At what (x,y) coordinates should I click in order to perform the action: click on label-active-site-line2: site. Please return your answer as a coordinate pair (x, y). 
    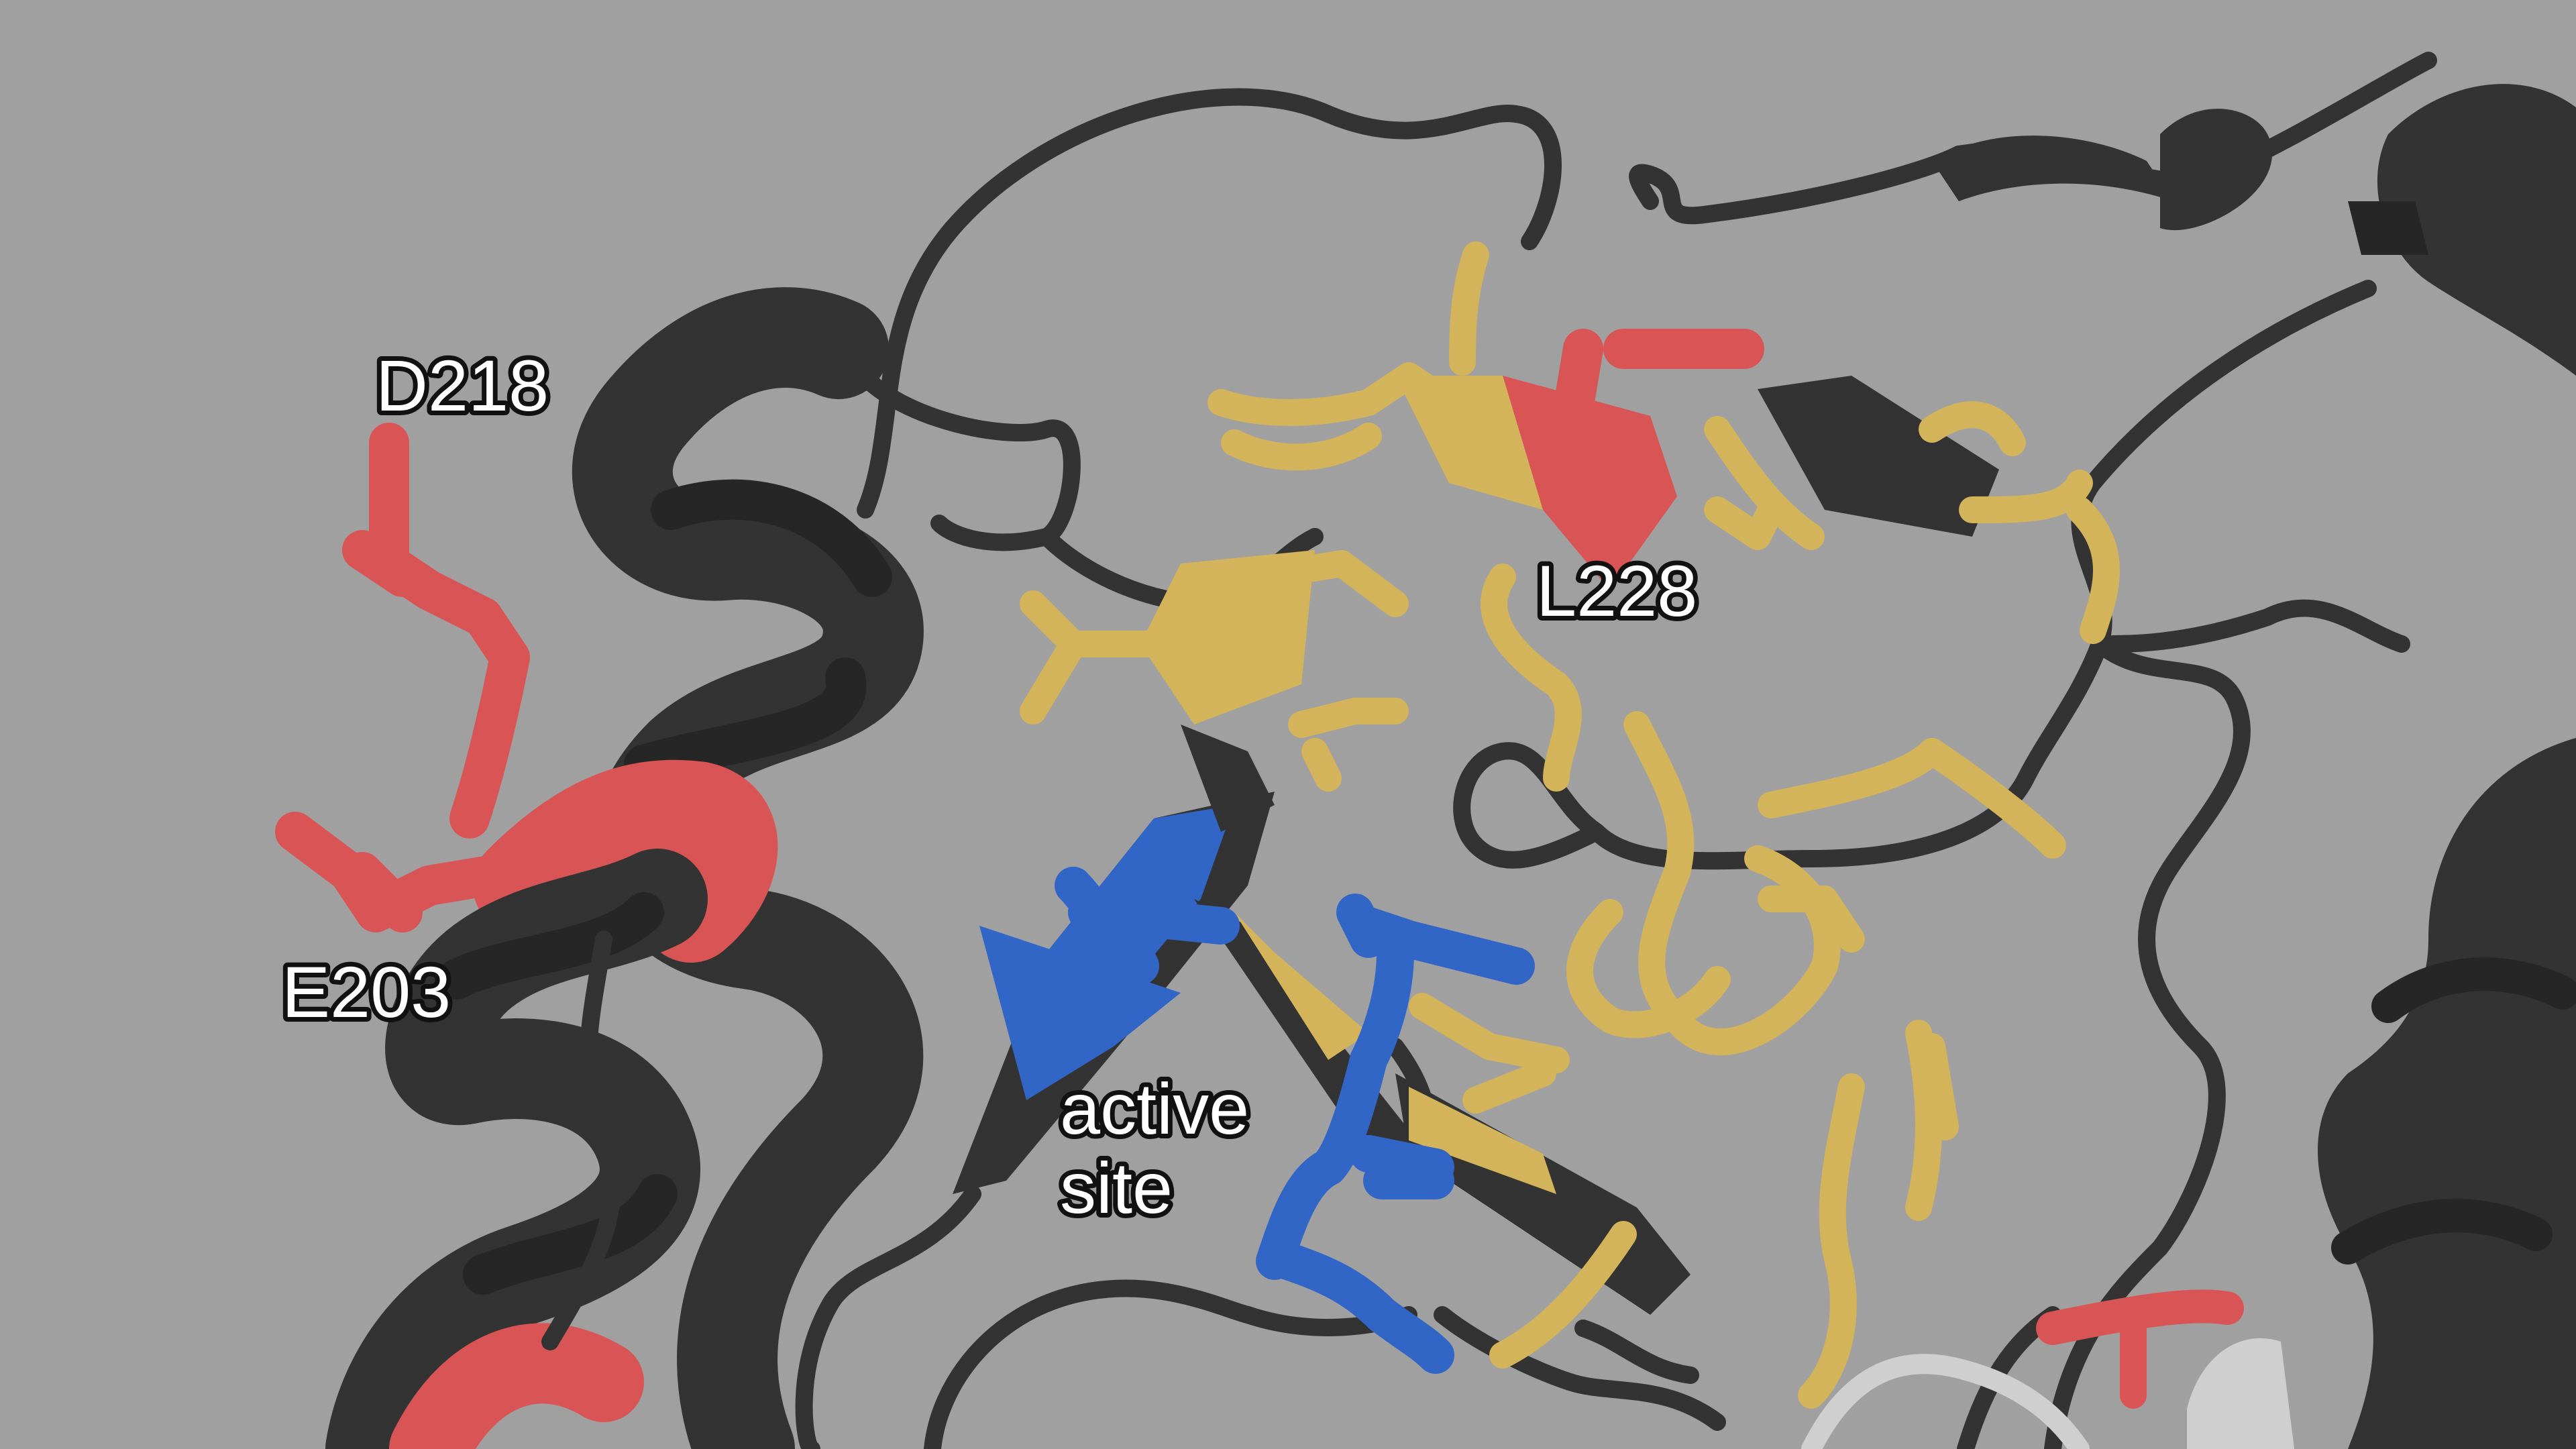
    Looking at the image, I should click on (1116, 1187).